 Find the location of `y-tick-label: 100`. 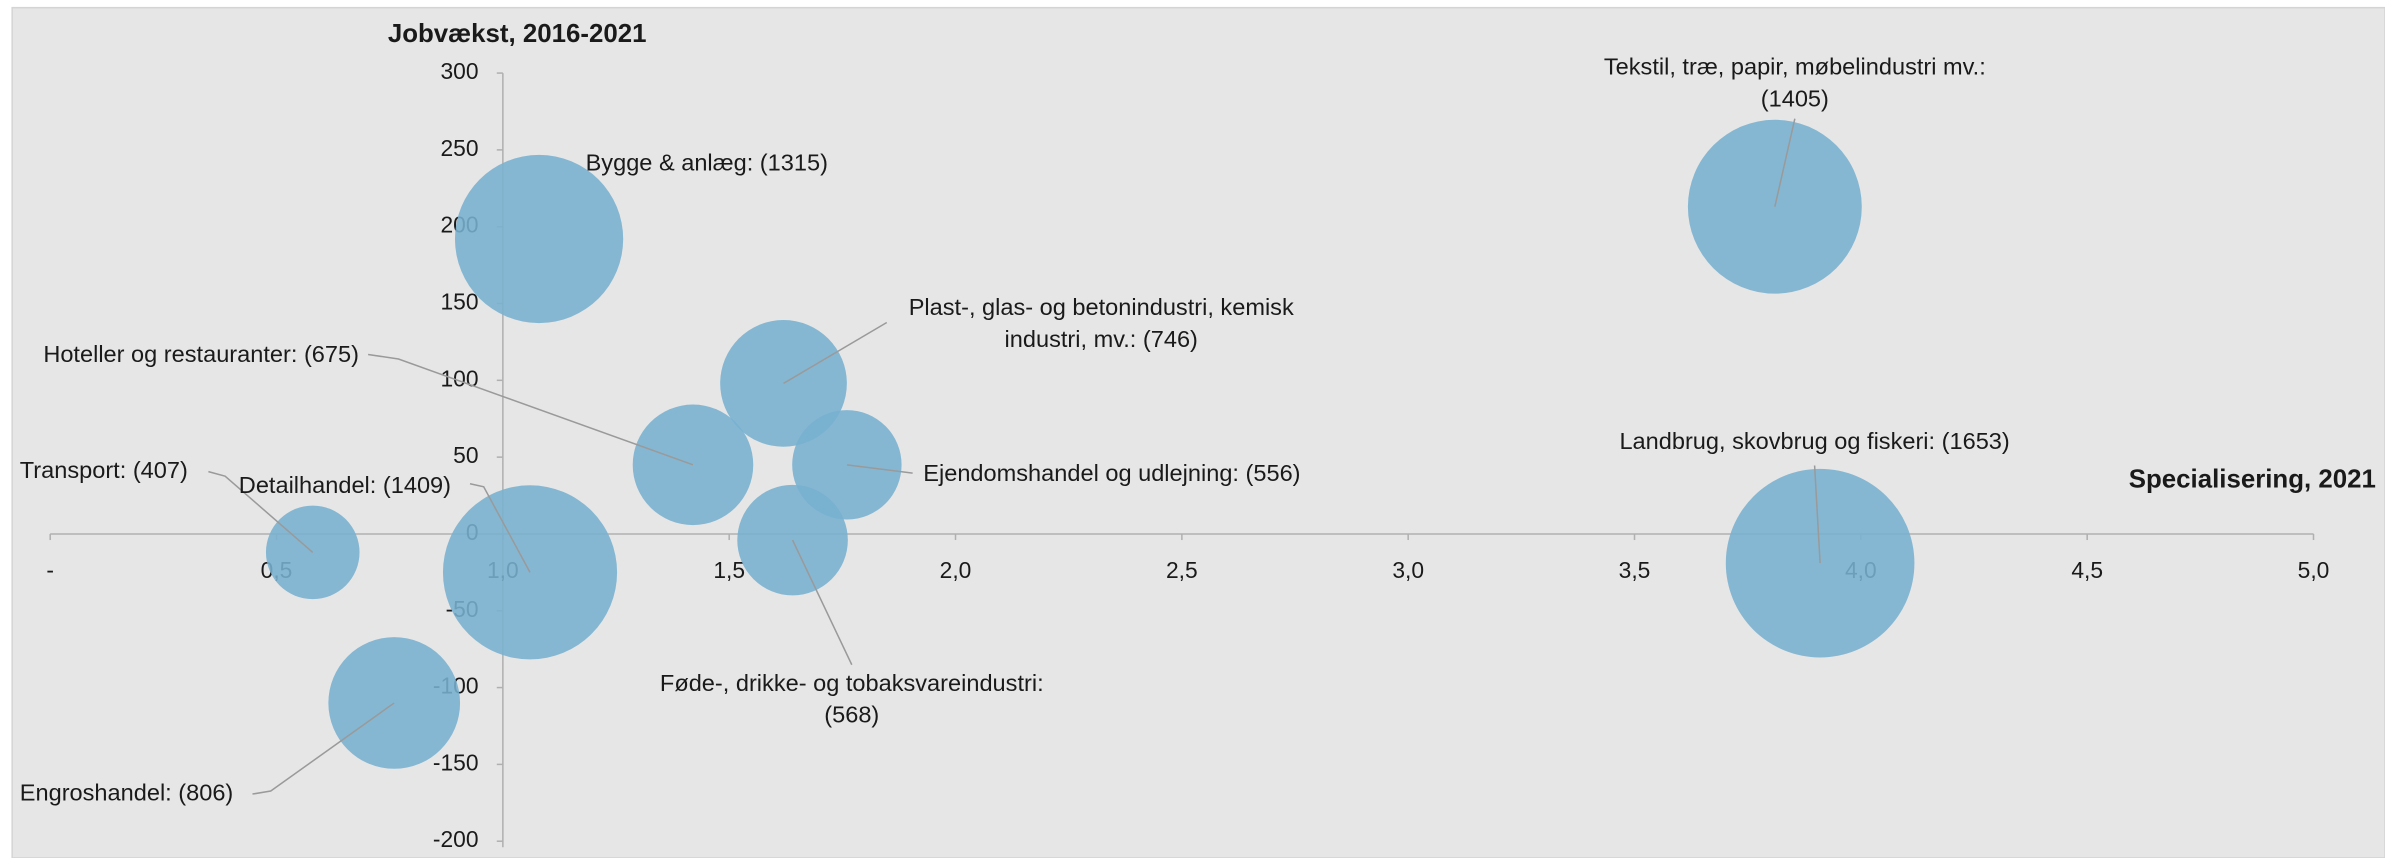

y-tick-label: 100 is located at coordinates (459, 378).